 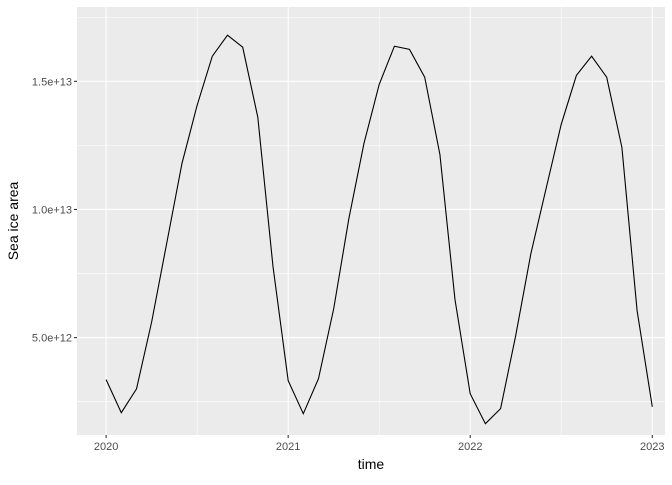 What do you see at coordinates (371, 464) in the screenshot?
I see `x-axis-title: time` at bounding box center [371, 464].